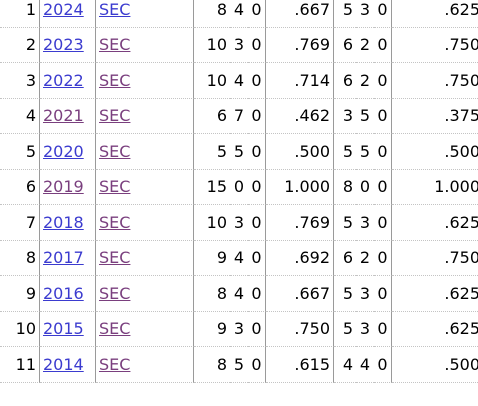  I want to click on year-link: 2023, so click(63, 45).